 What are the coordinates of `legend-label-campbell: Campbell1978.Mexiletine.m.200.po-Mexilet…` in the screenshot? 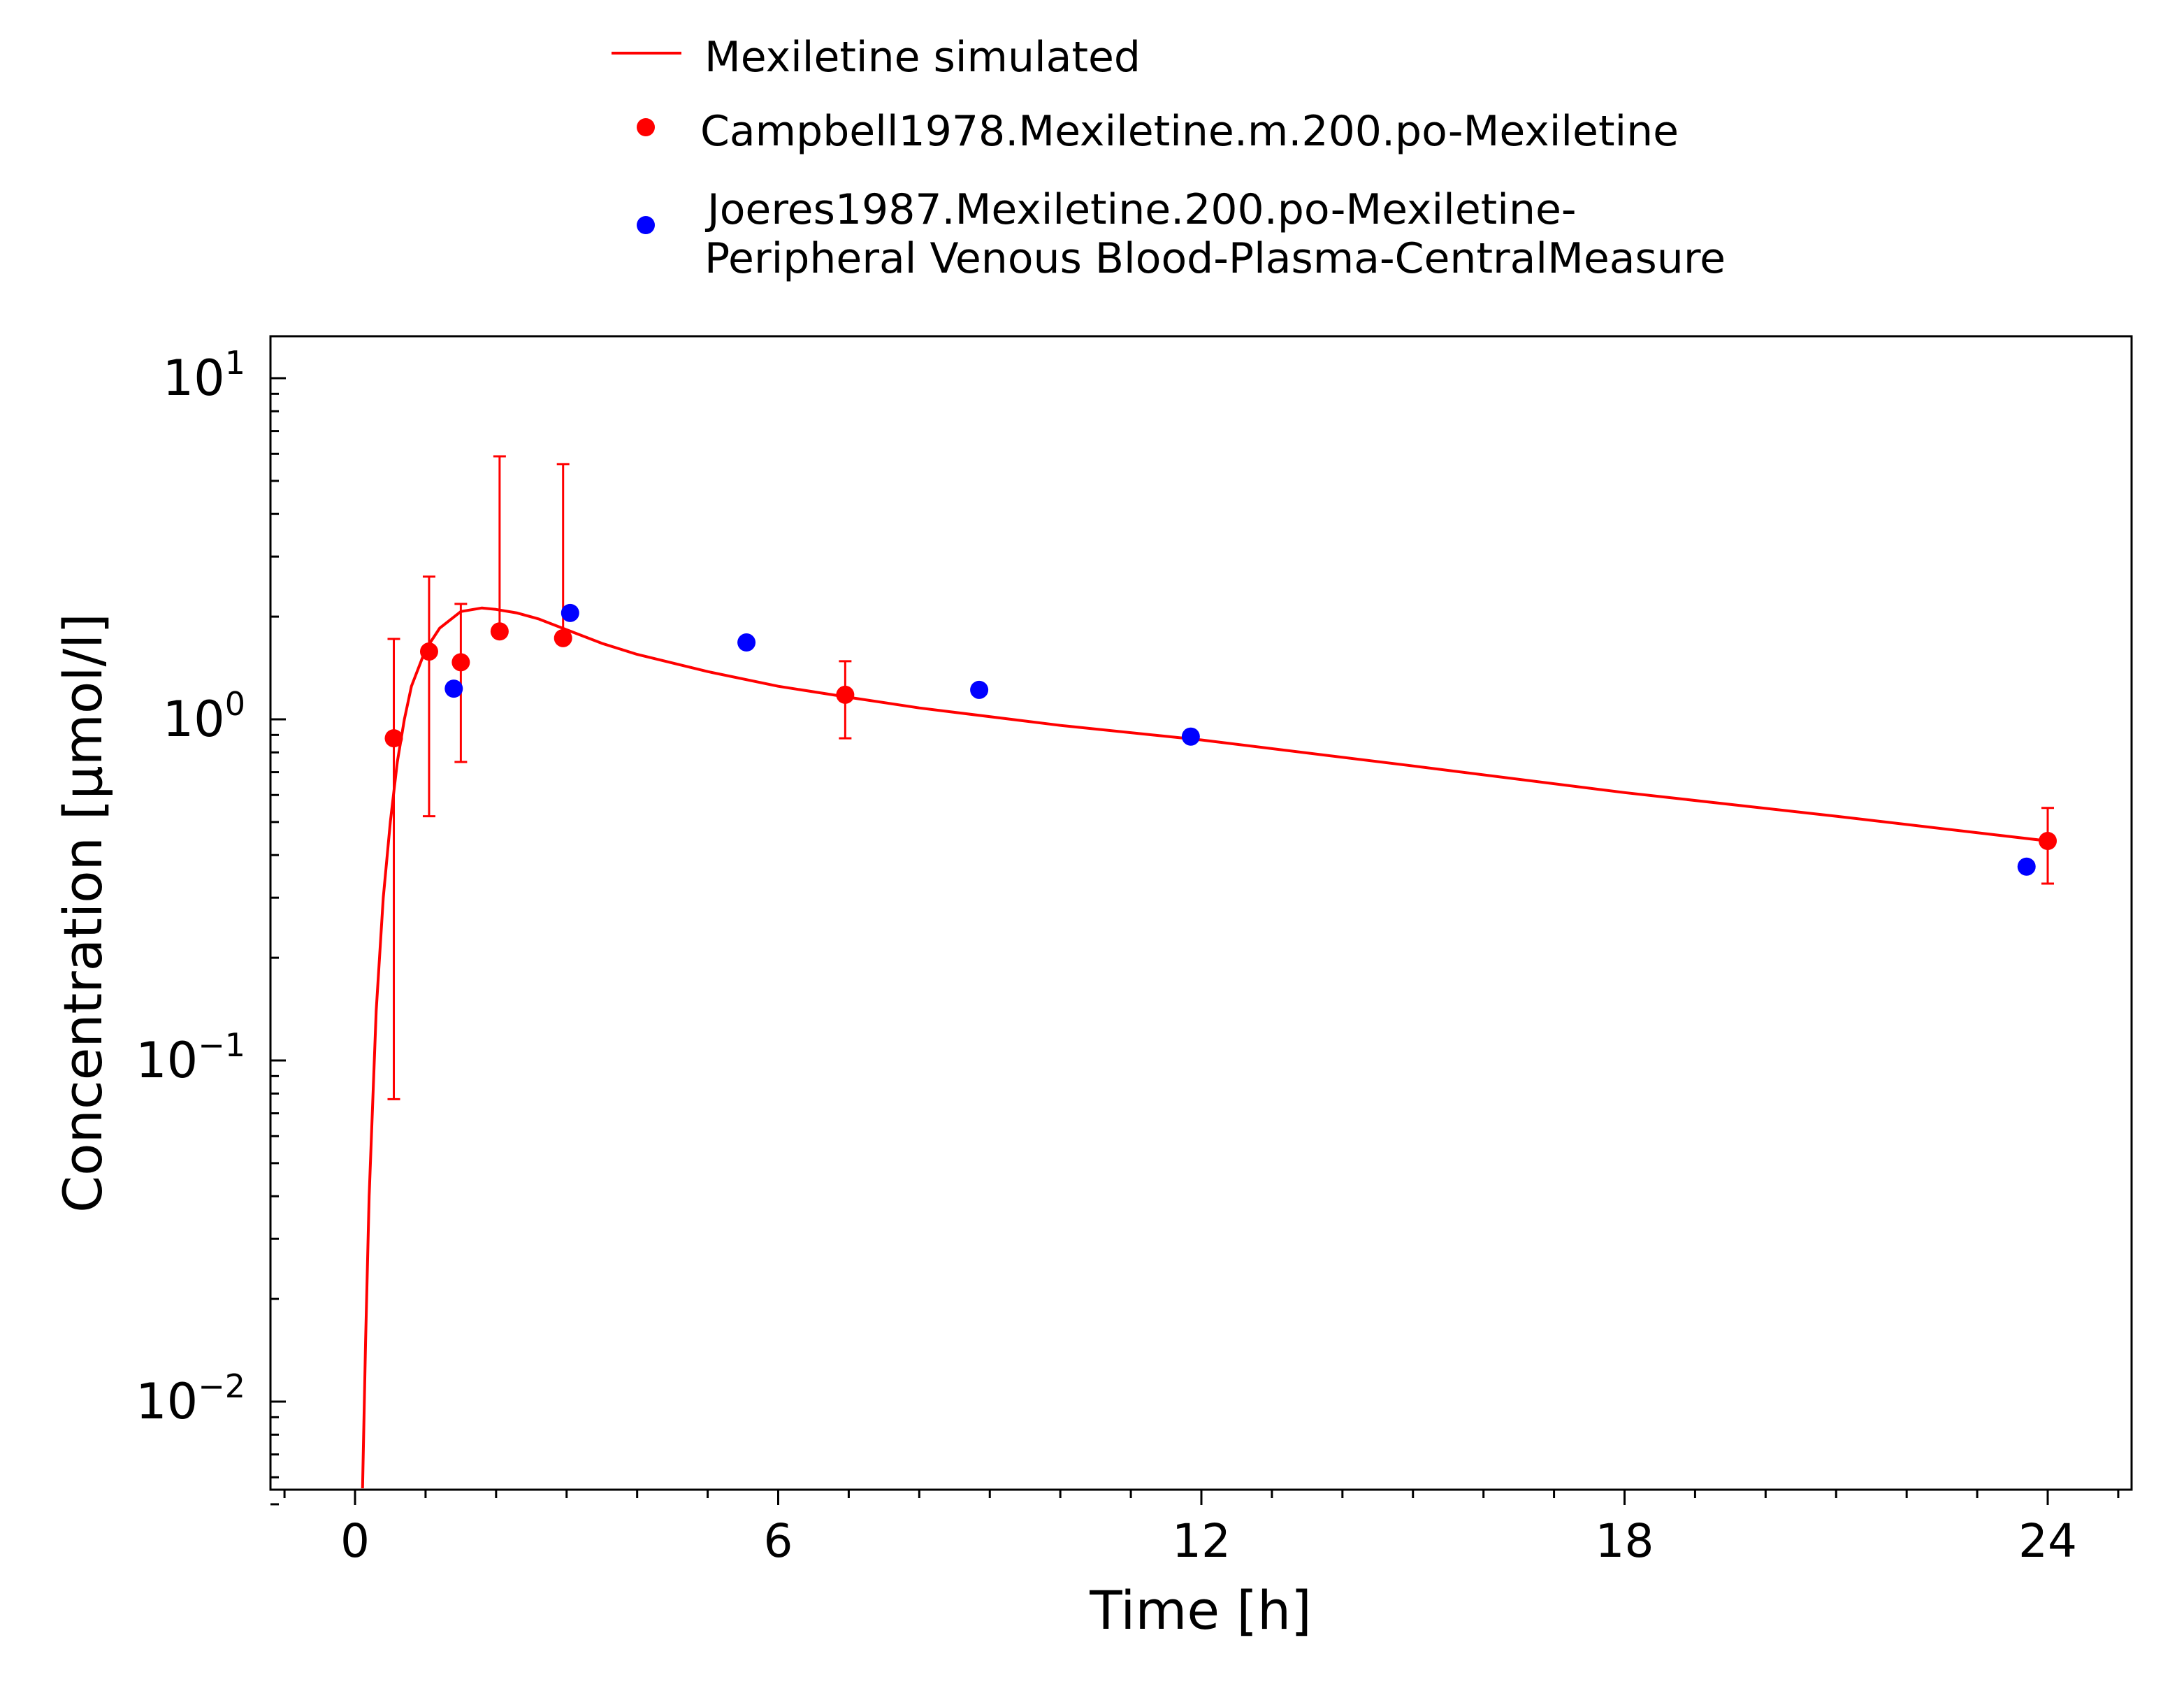 It's located at (1189, 131).